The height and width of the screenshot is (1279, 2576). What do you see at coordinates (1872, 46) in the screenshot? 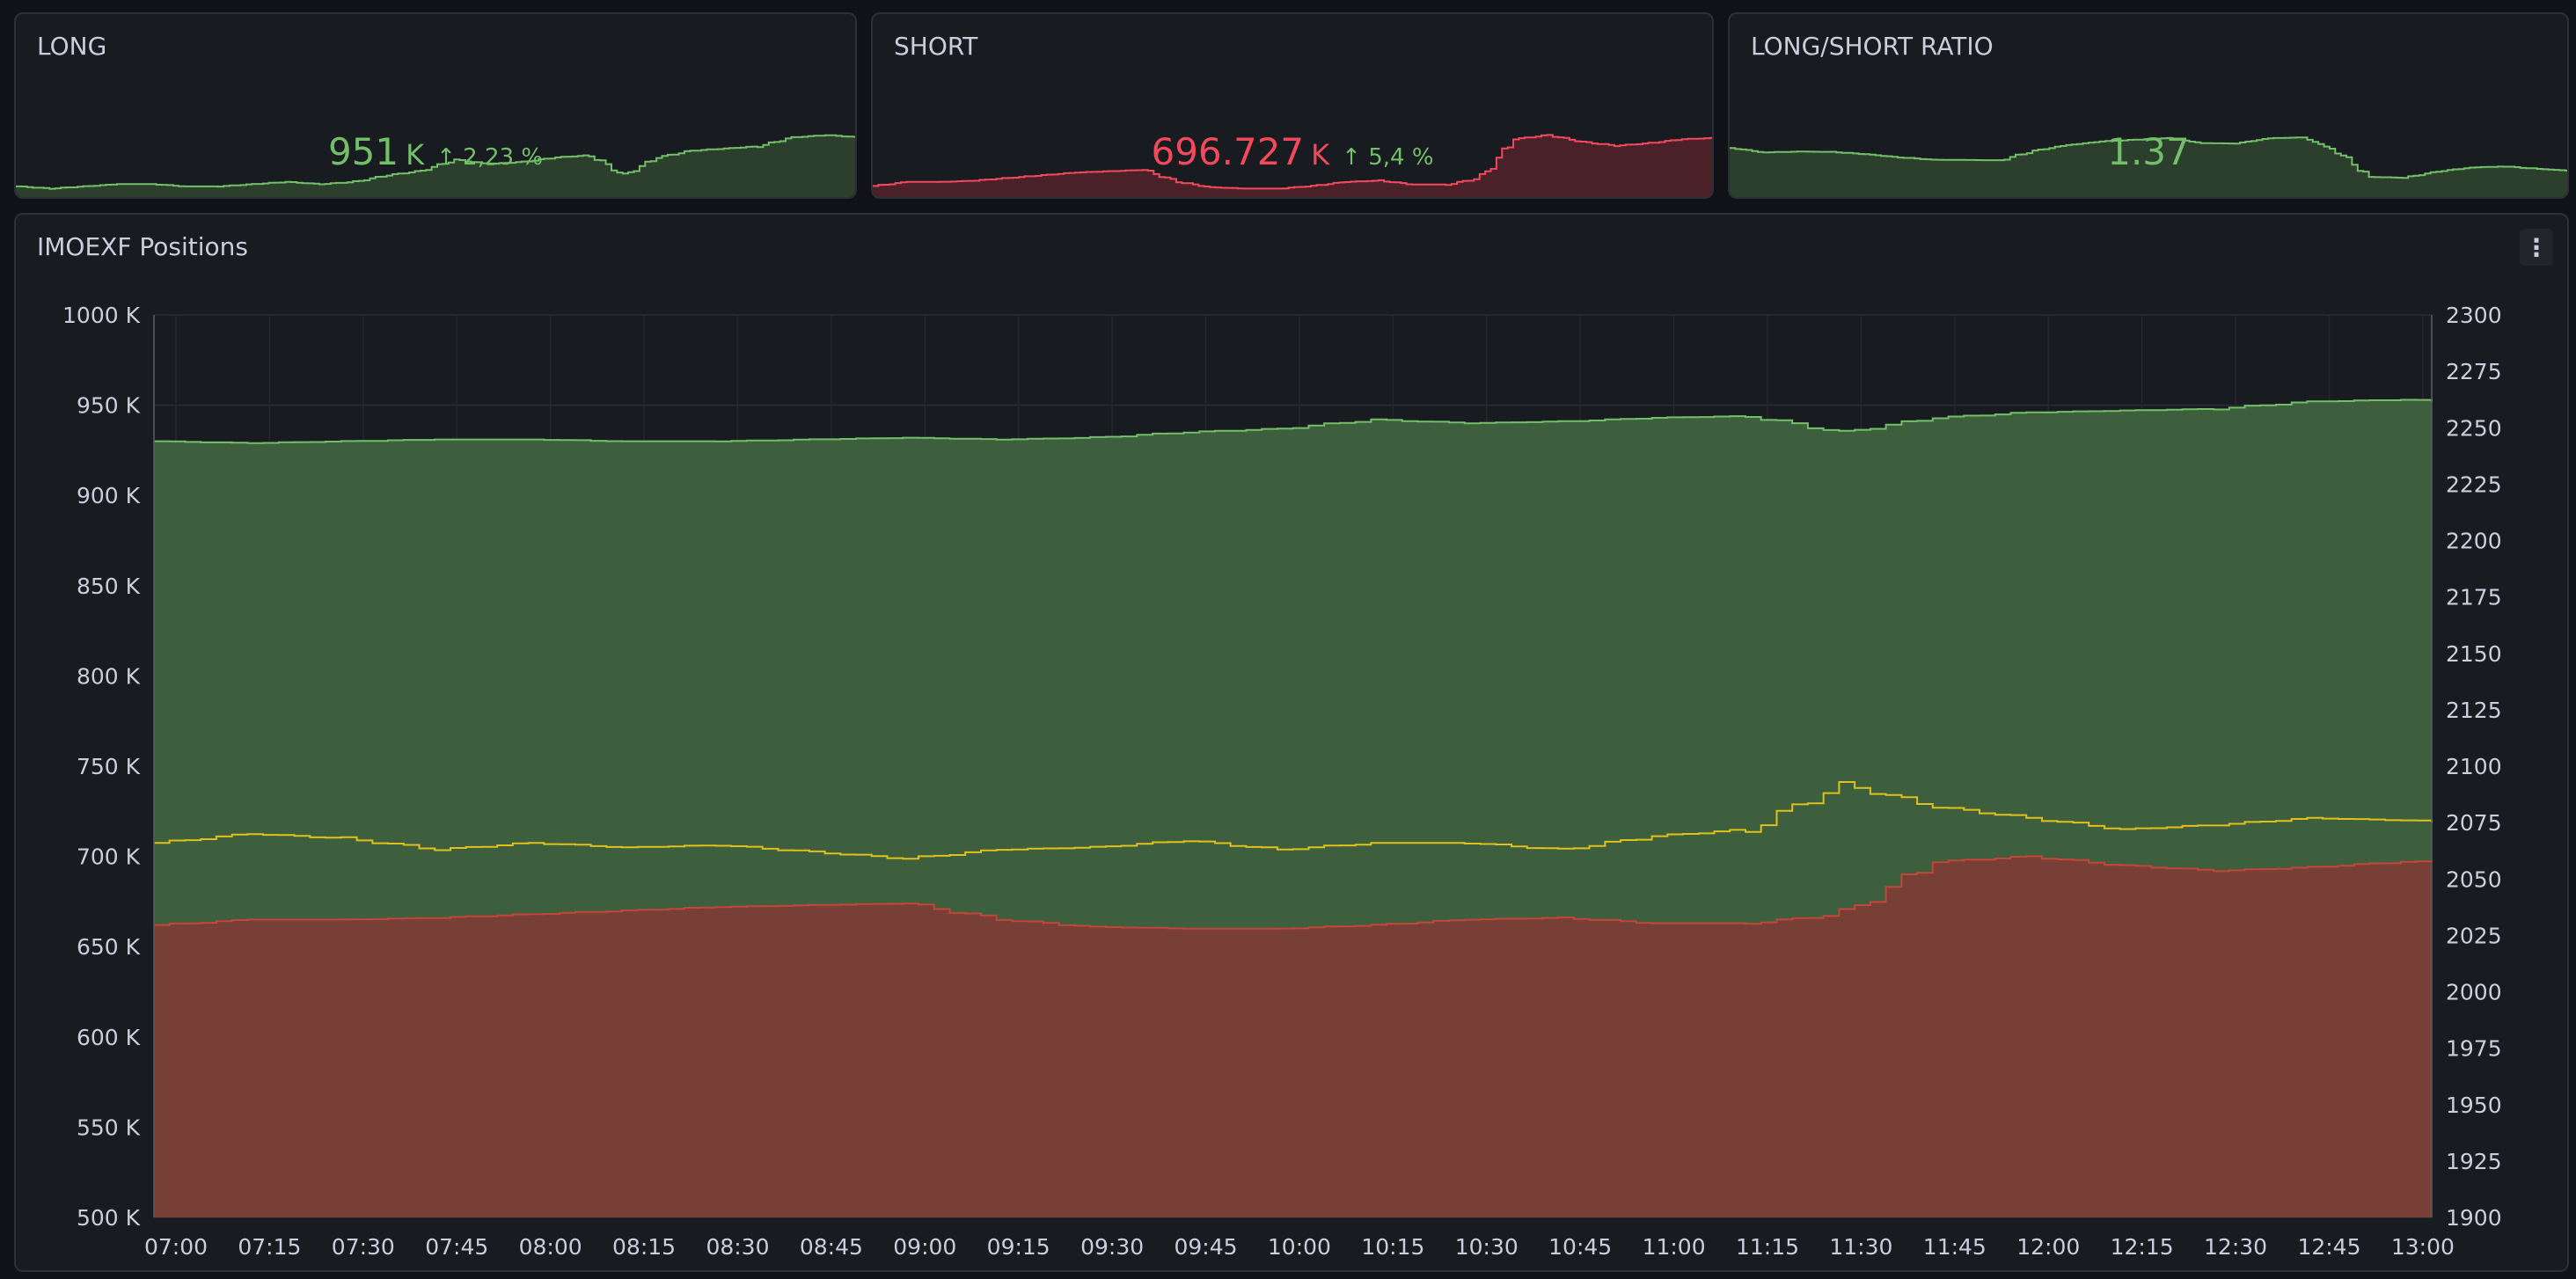
I see `stat-title-ratio: LONG/SHORT RATIO` at bounding box center [1872, 46].